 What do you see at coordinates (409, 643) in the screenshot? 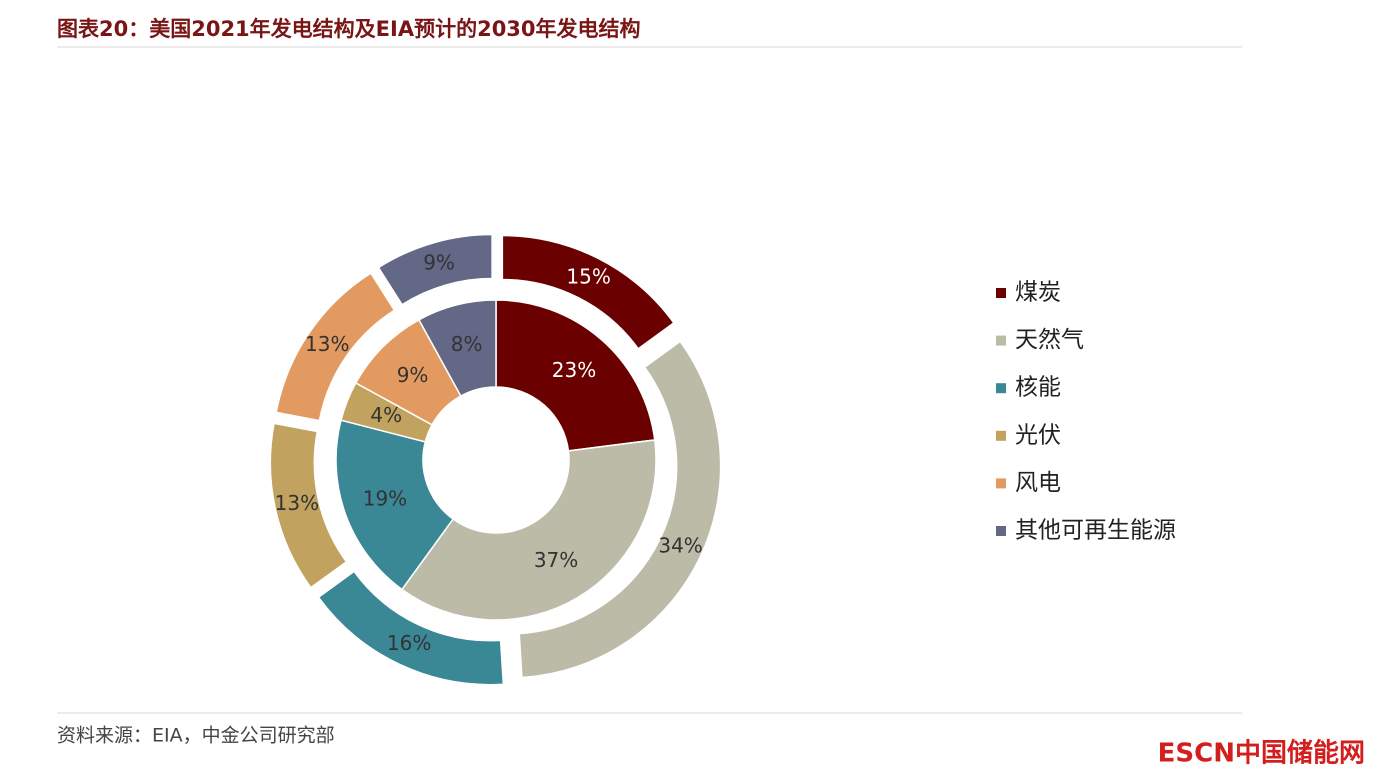
I see `value-label: 16%` at bounding box center [409, 643].